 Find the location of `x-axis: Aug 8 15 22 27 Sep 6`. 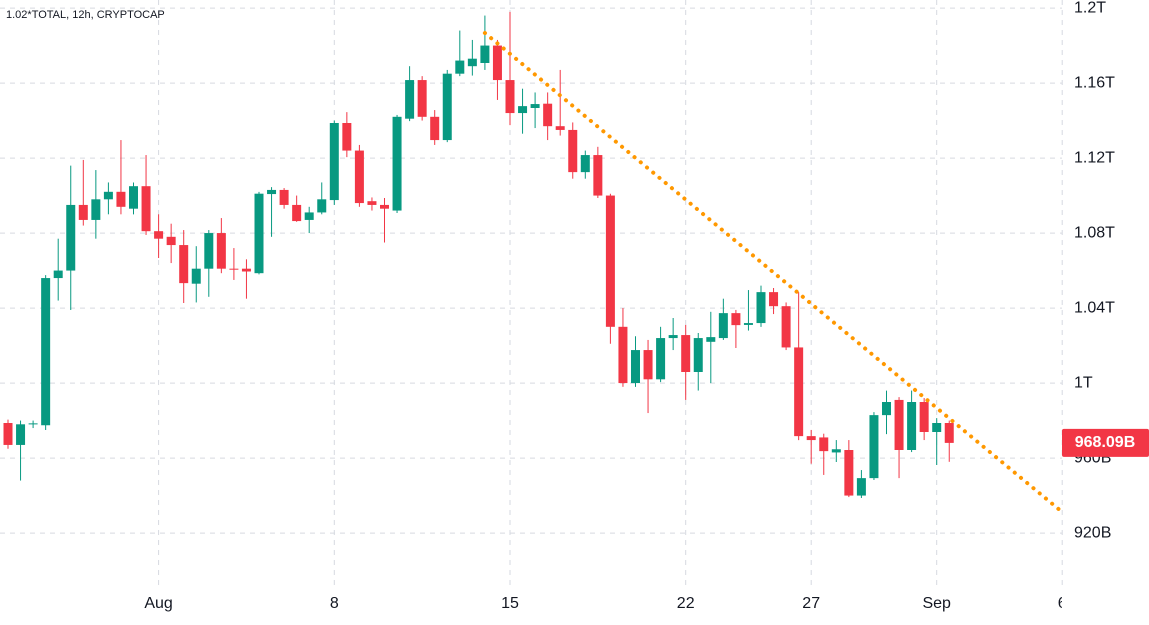

x-axis: Aug 8 15 22 27 Sep 6 is located at coordinates (605, 603).